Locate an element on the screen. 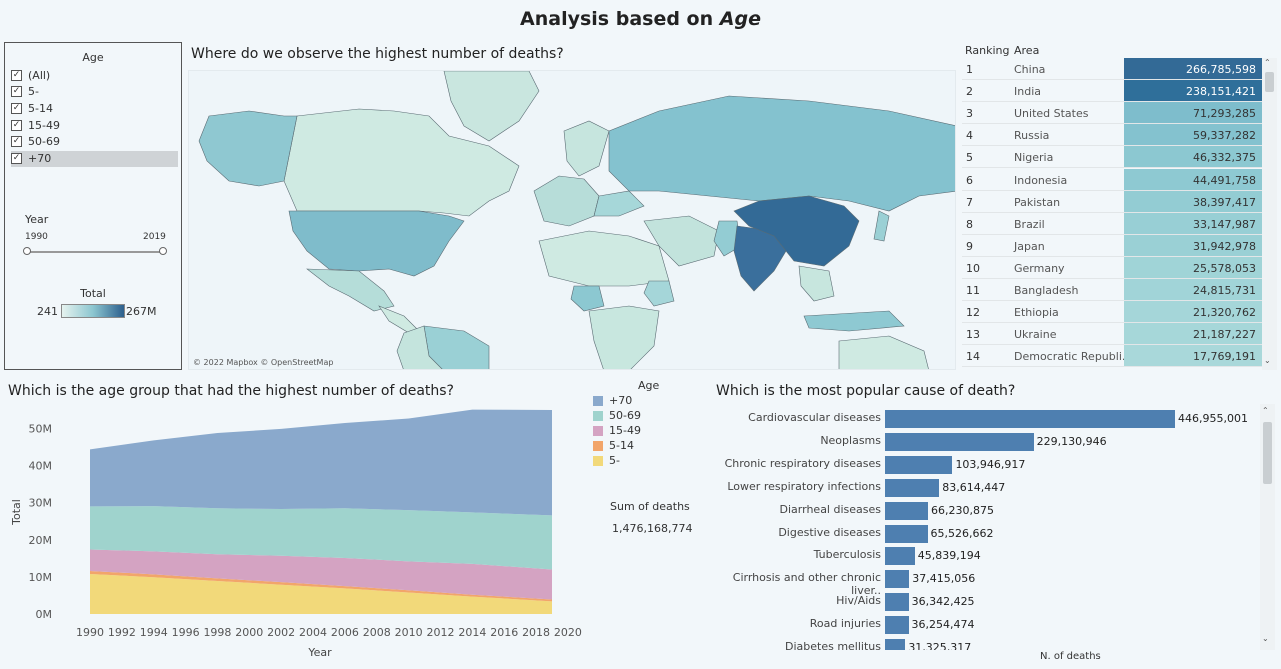 This screenshot has height=669, width=1281. scroll-down-icon: ⌄ is located at coordinates (1267, 360).